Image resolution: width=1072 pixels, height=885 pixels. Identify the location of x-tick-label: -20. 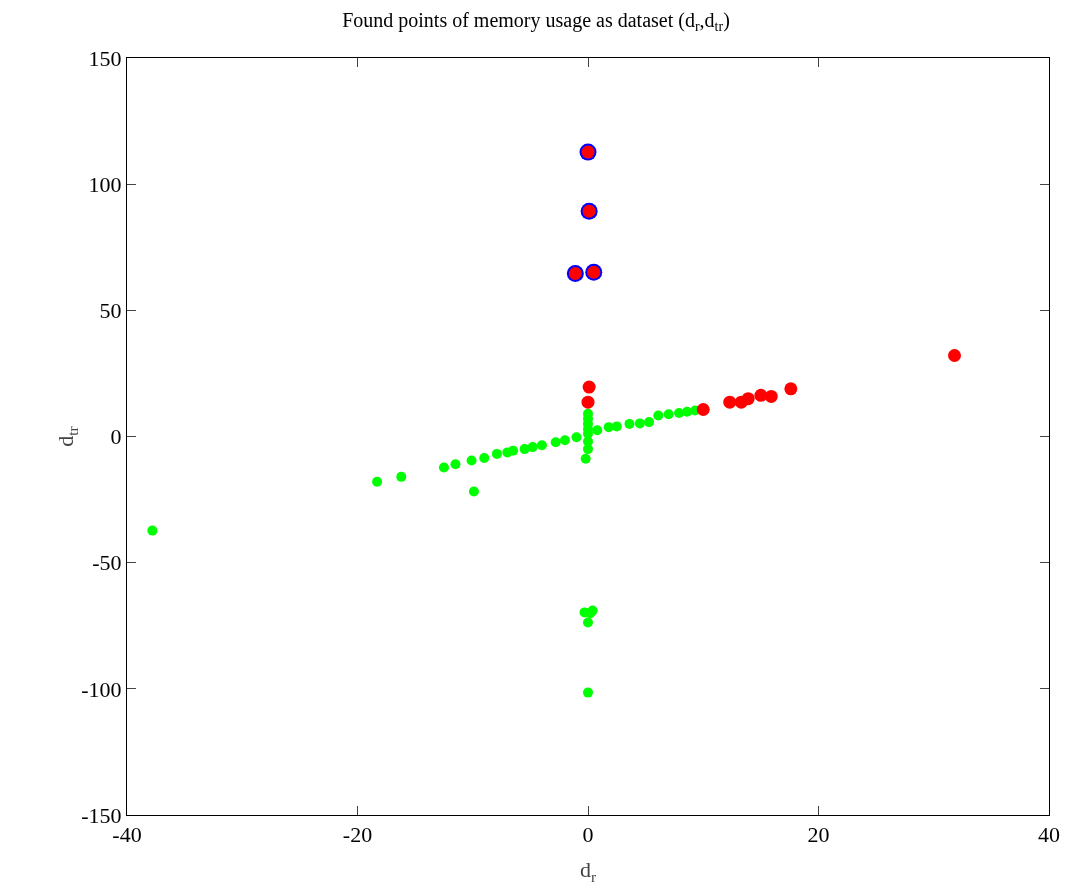
(357, 835).